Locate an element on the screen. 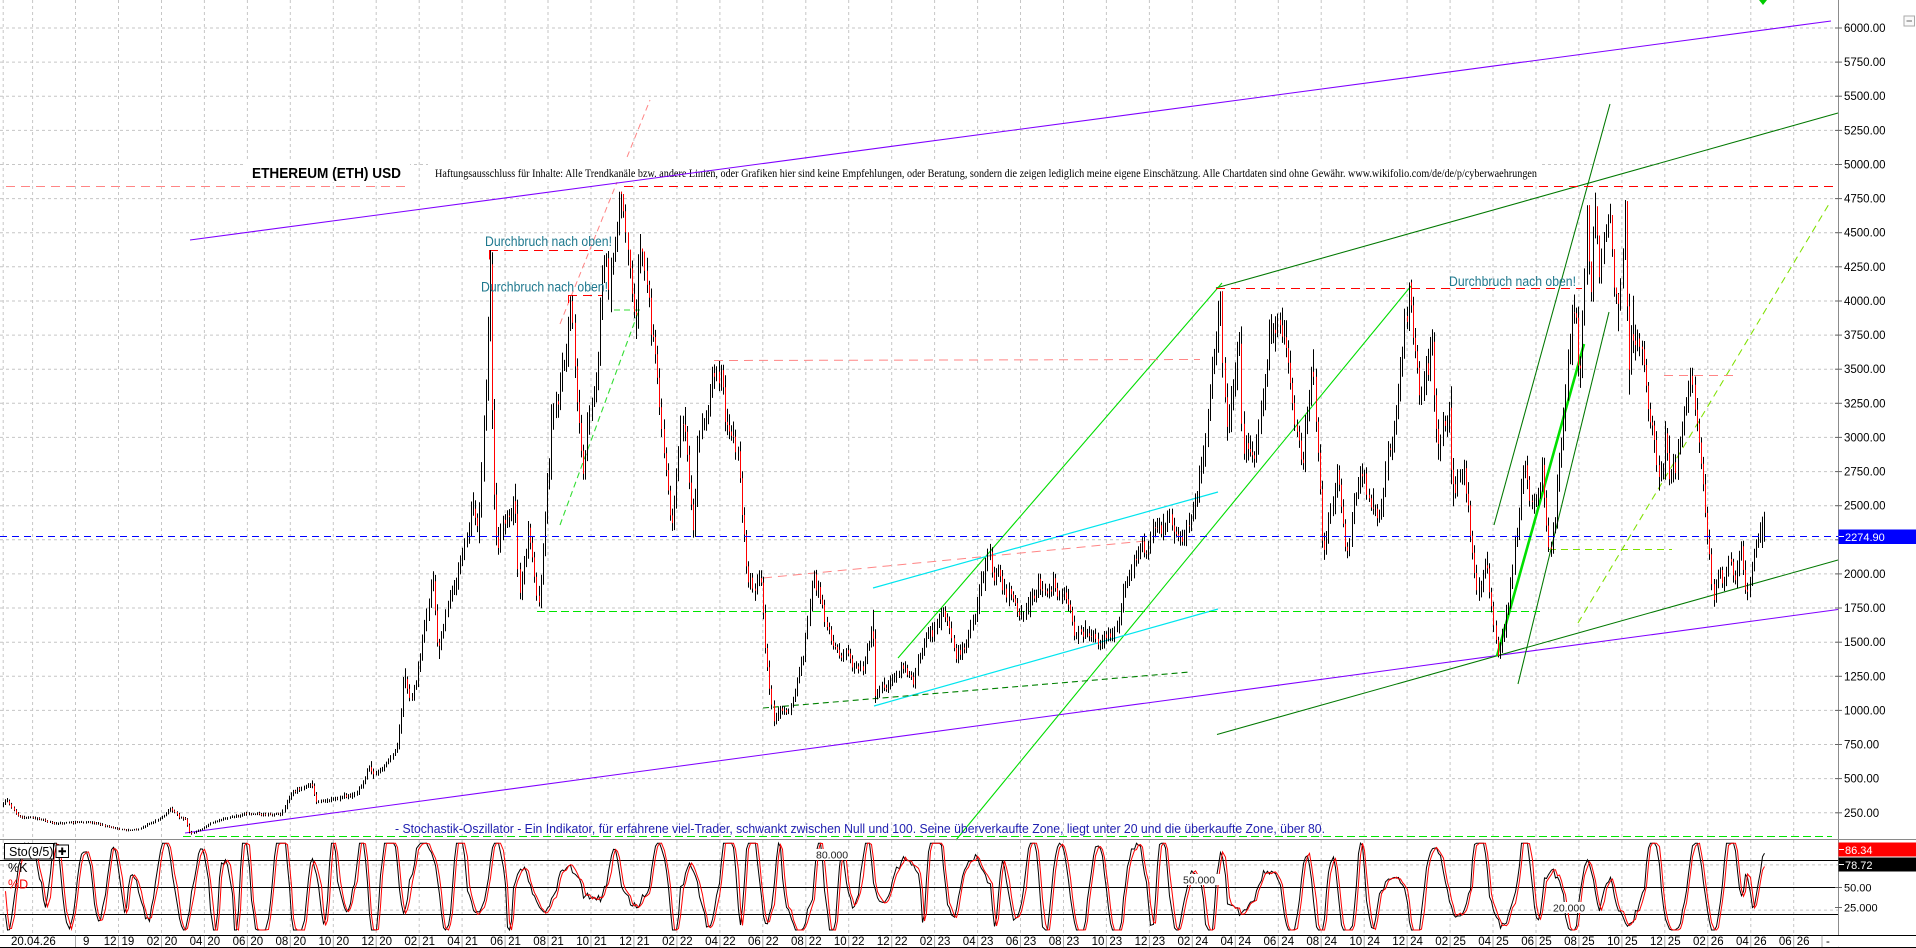 The height and width of the screenshot is (948, 1916). svg-text: 500.00 is located at coordinates (1861, 780).